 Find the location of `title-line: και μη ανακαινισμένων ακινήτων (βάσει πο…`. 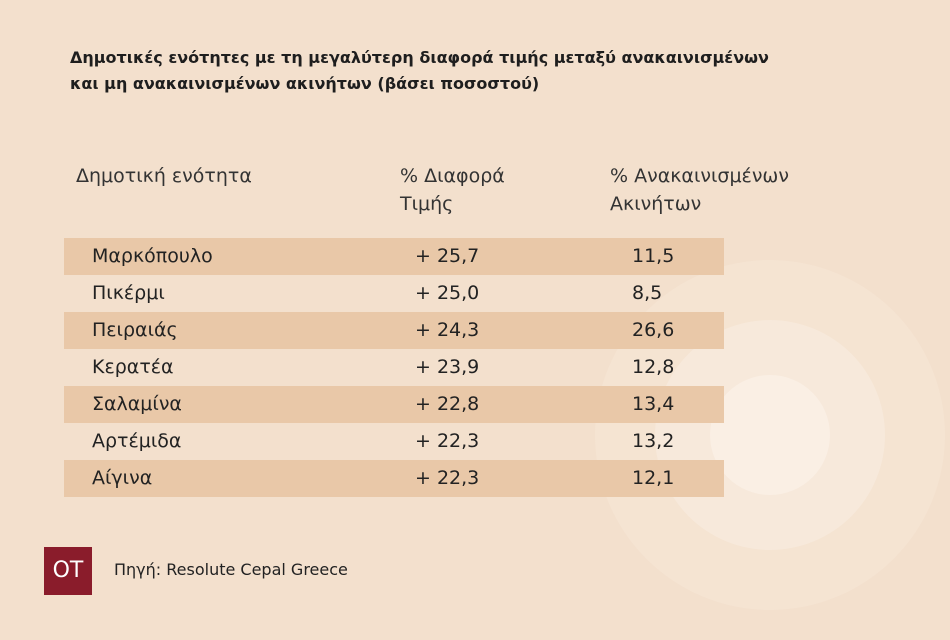

title-line: και μη ανακαινισμένων ακινήτων (βάσει πο… is located at coordinates (305, 83).